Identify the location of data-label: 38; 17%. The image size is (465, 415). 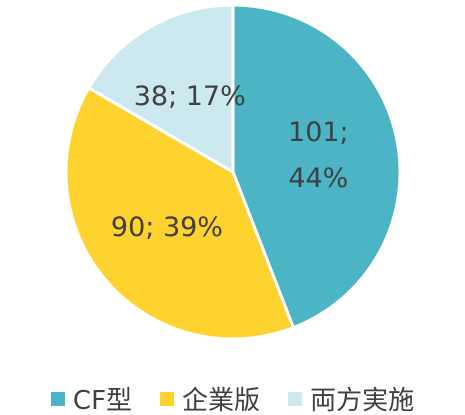
(189, 96).